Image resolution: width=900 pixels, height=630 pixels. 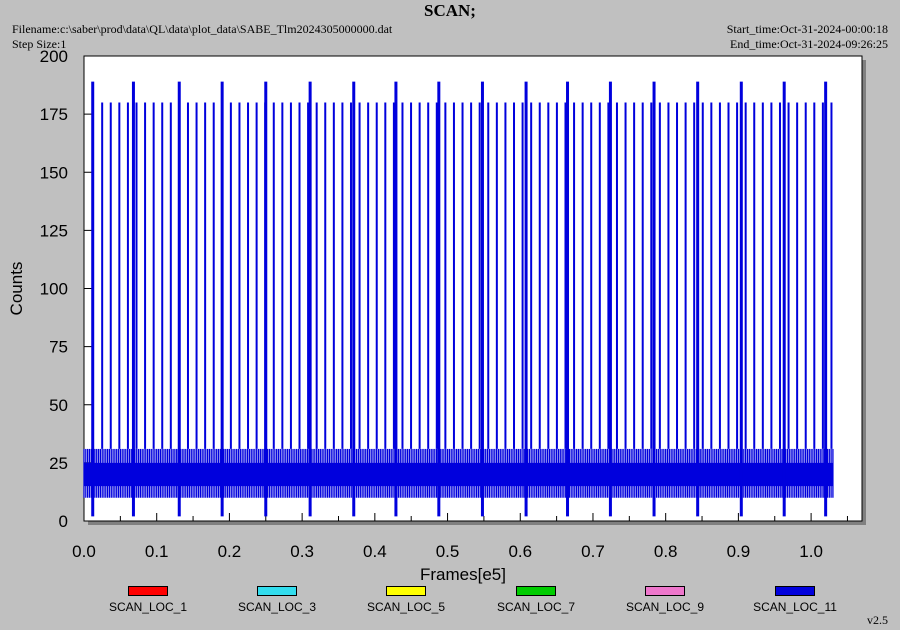 What do you see at coordinates (84, 551) in the screenshot?
I see `x-tick-label: 0.0` at bounding box center [84, 551].